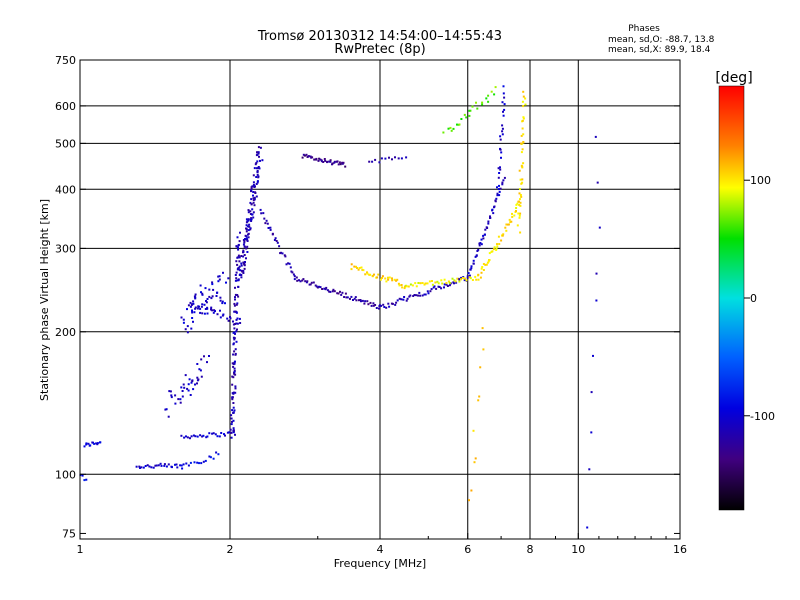  Describe the element at coordinates (661, 40) in the screenshot. I see `phases-line-o: mean, sd,O: -88.7, 13.8` at that location.